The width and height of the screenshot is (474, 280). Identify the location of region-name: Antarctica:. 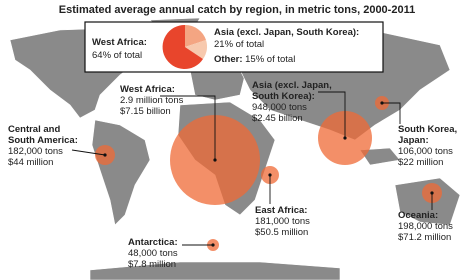
(153, 242).